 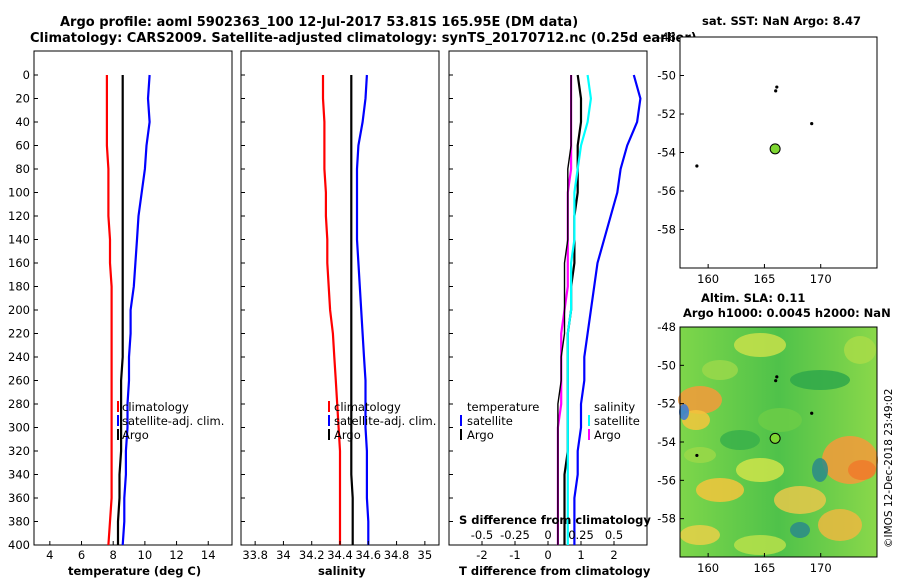 I want to click on t-difference-tick-label: 0, so click(x=547, y=555).